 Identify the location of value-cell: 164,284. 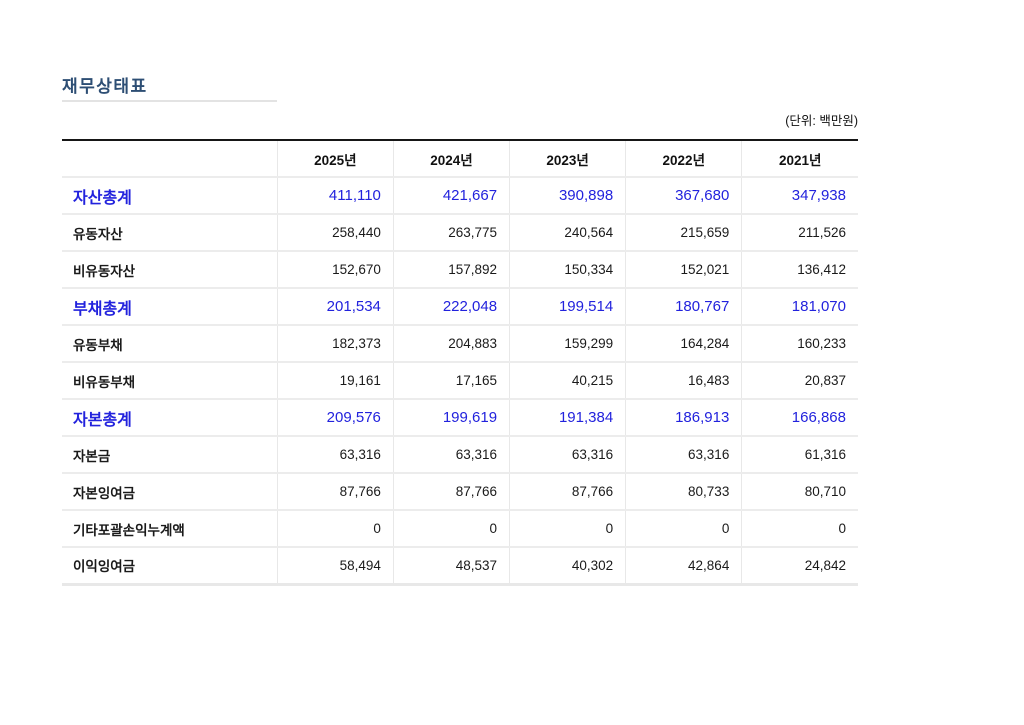
(683, 344).